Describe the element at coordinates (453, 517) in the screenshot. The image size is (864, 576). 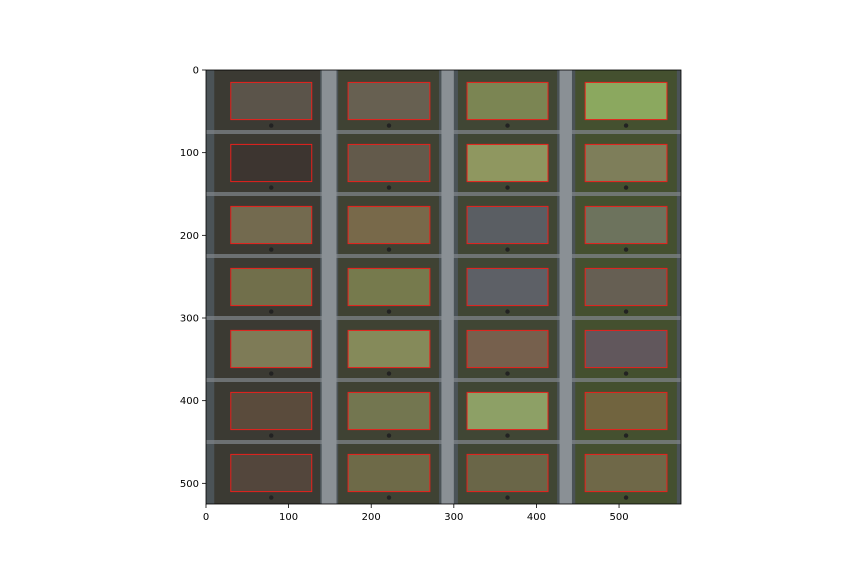
I see `x-tick-label: 300` at that location.